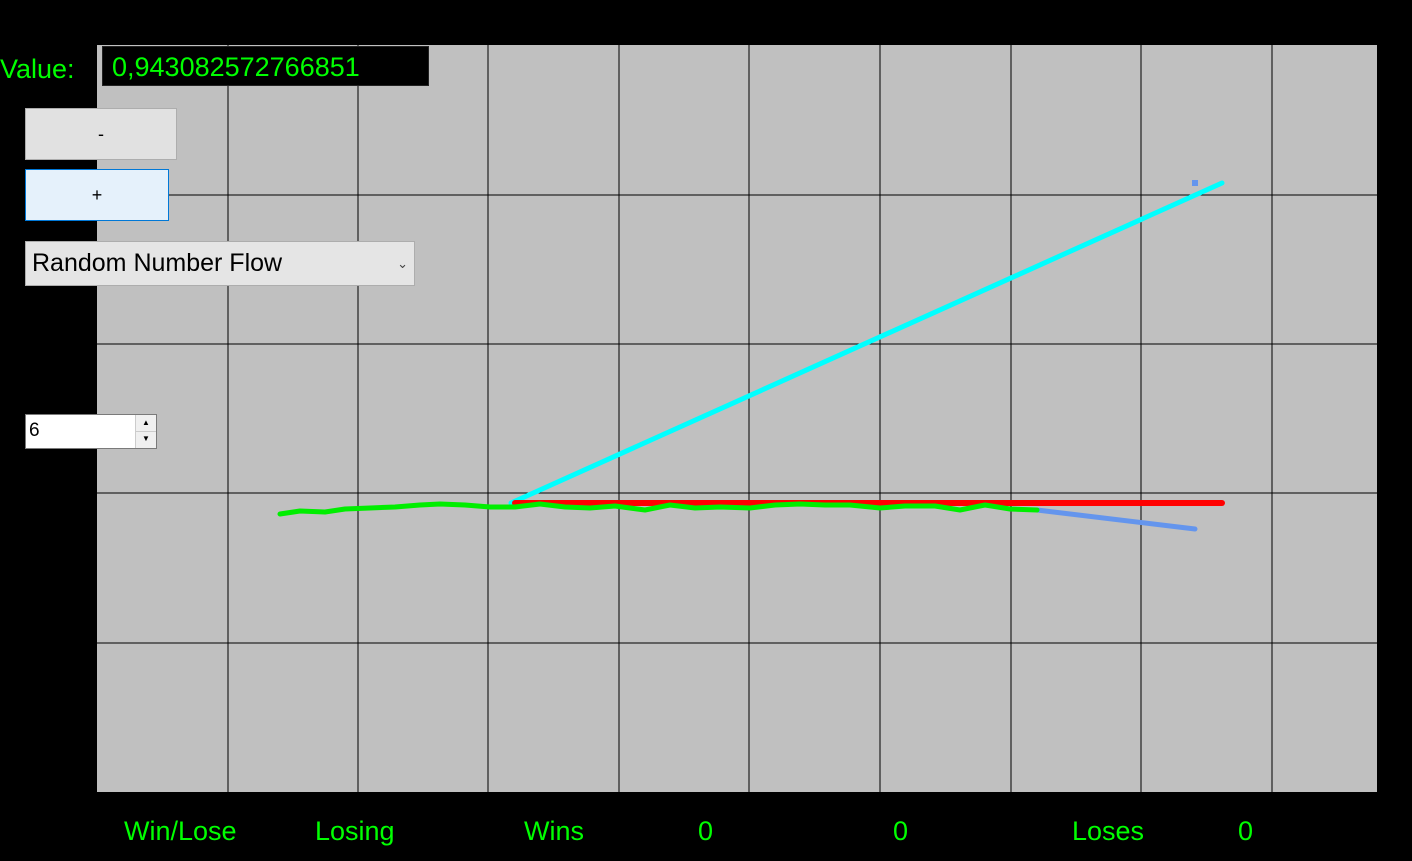  What do you see at coordinates (37, 69) in the screenshot?
I see `value-label: Value:` at bounding box center [37, 69].